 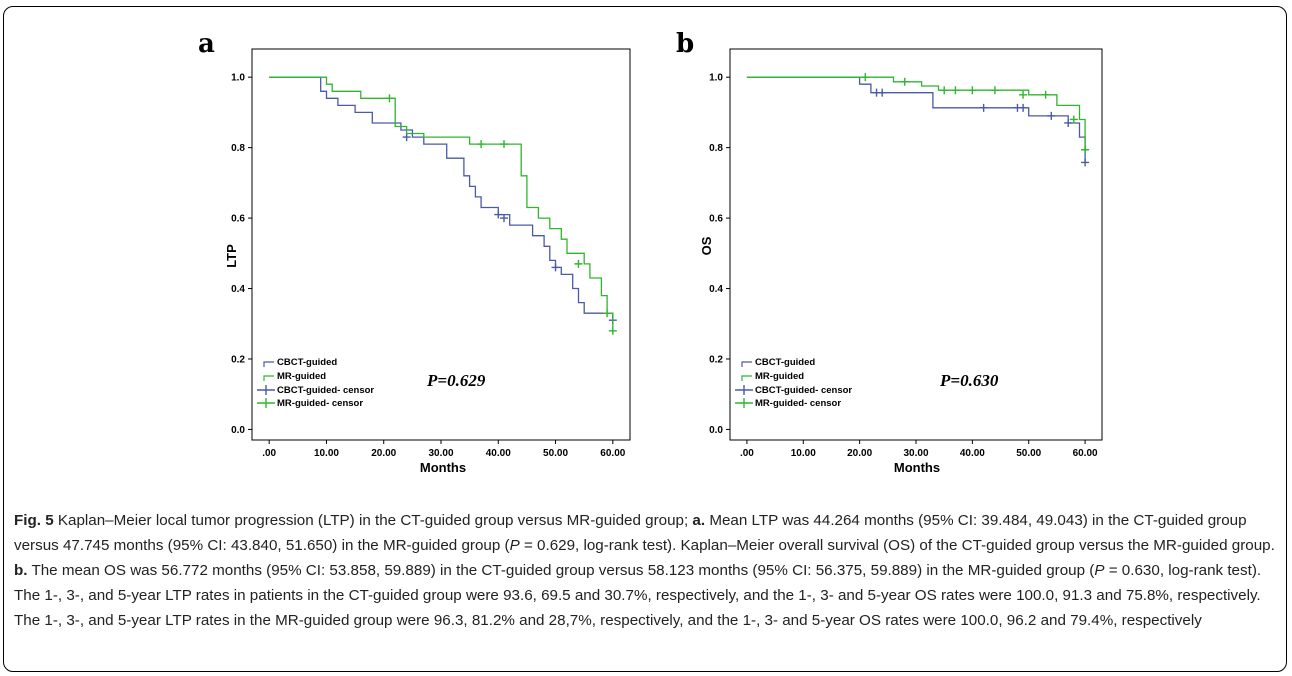 What do you see at coordinates (238, 359) in the screenshot?
I see `panel-a-y-tick-label: 0.2` at bounding box center [238, 359].